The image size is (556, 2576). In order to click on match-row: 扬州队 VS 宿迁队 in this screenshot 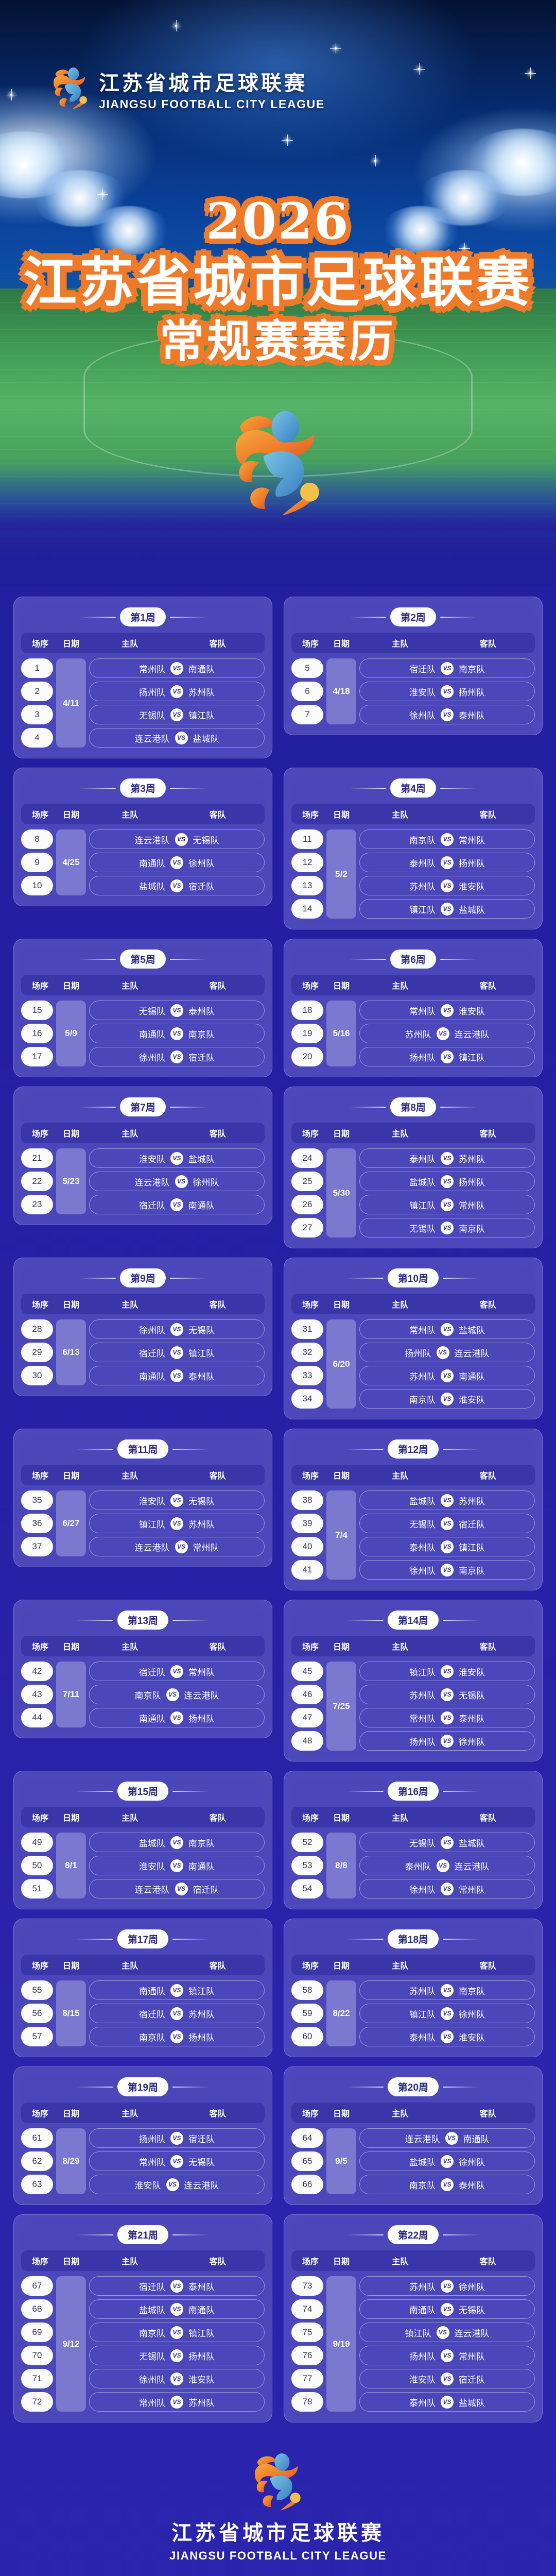, I will do `click(177, 2138)`.